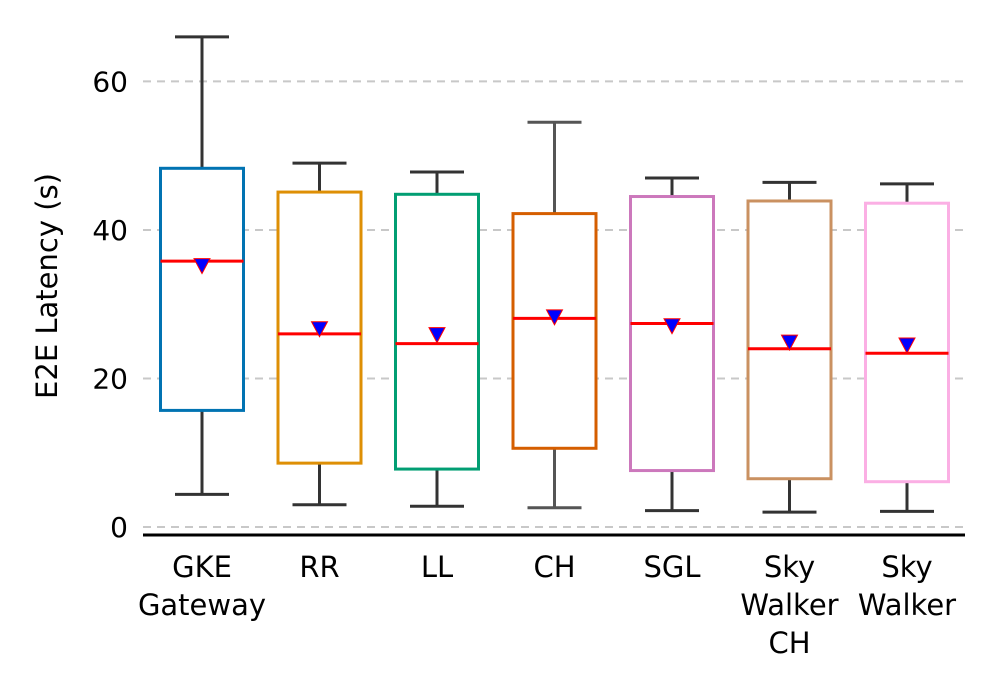  Describe the element at coordinates (202, 605) in the screenshot. I see `x-category-label-line: Gateway` at that location.